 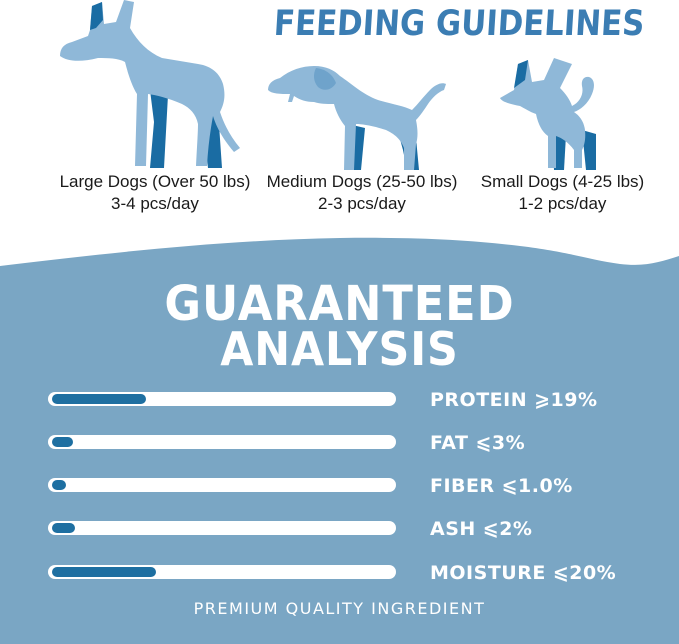 What do you see at coordinates (155, 181) in the screenshot?
I see `large-dogs-range: Large Dogs (Over 50 lbs)` at bounding box center [155, 181].